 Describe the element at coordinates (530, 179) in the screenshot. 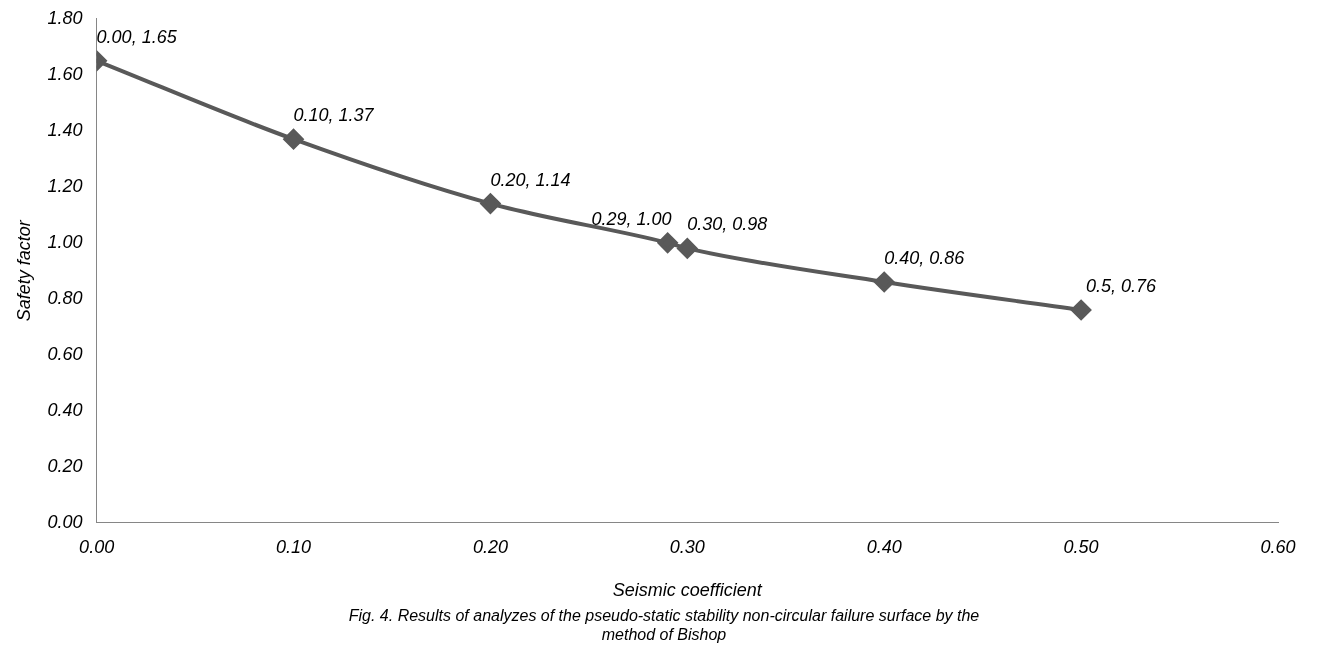

I see `data-label: 0.20, 1.14` at that location.